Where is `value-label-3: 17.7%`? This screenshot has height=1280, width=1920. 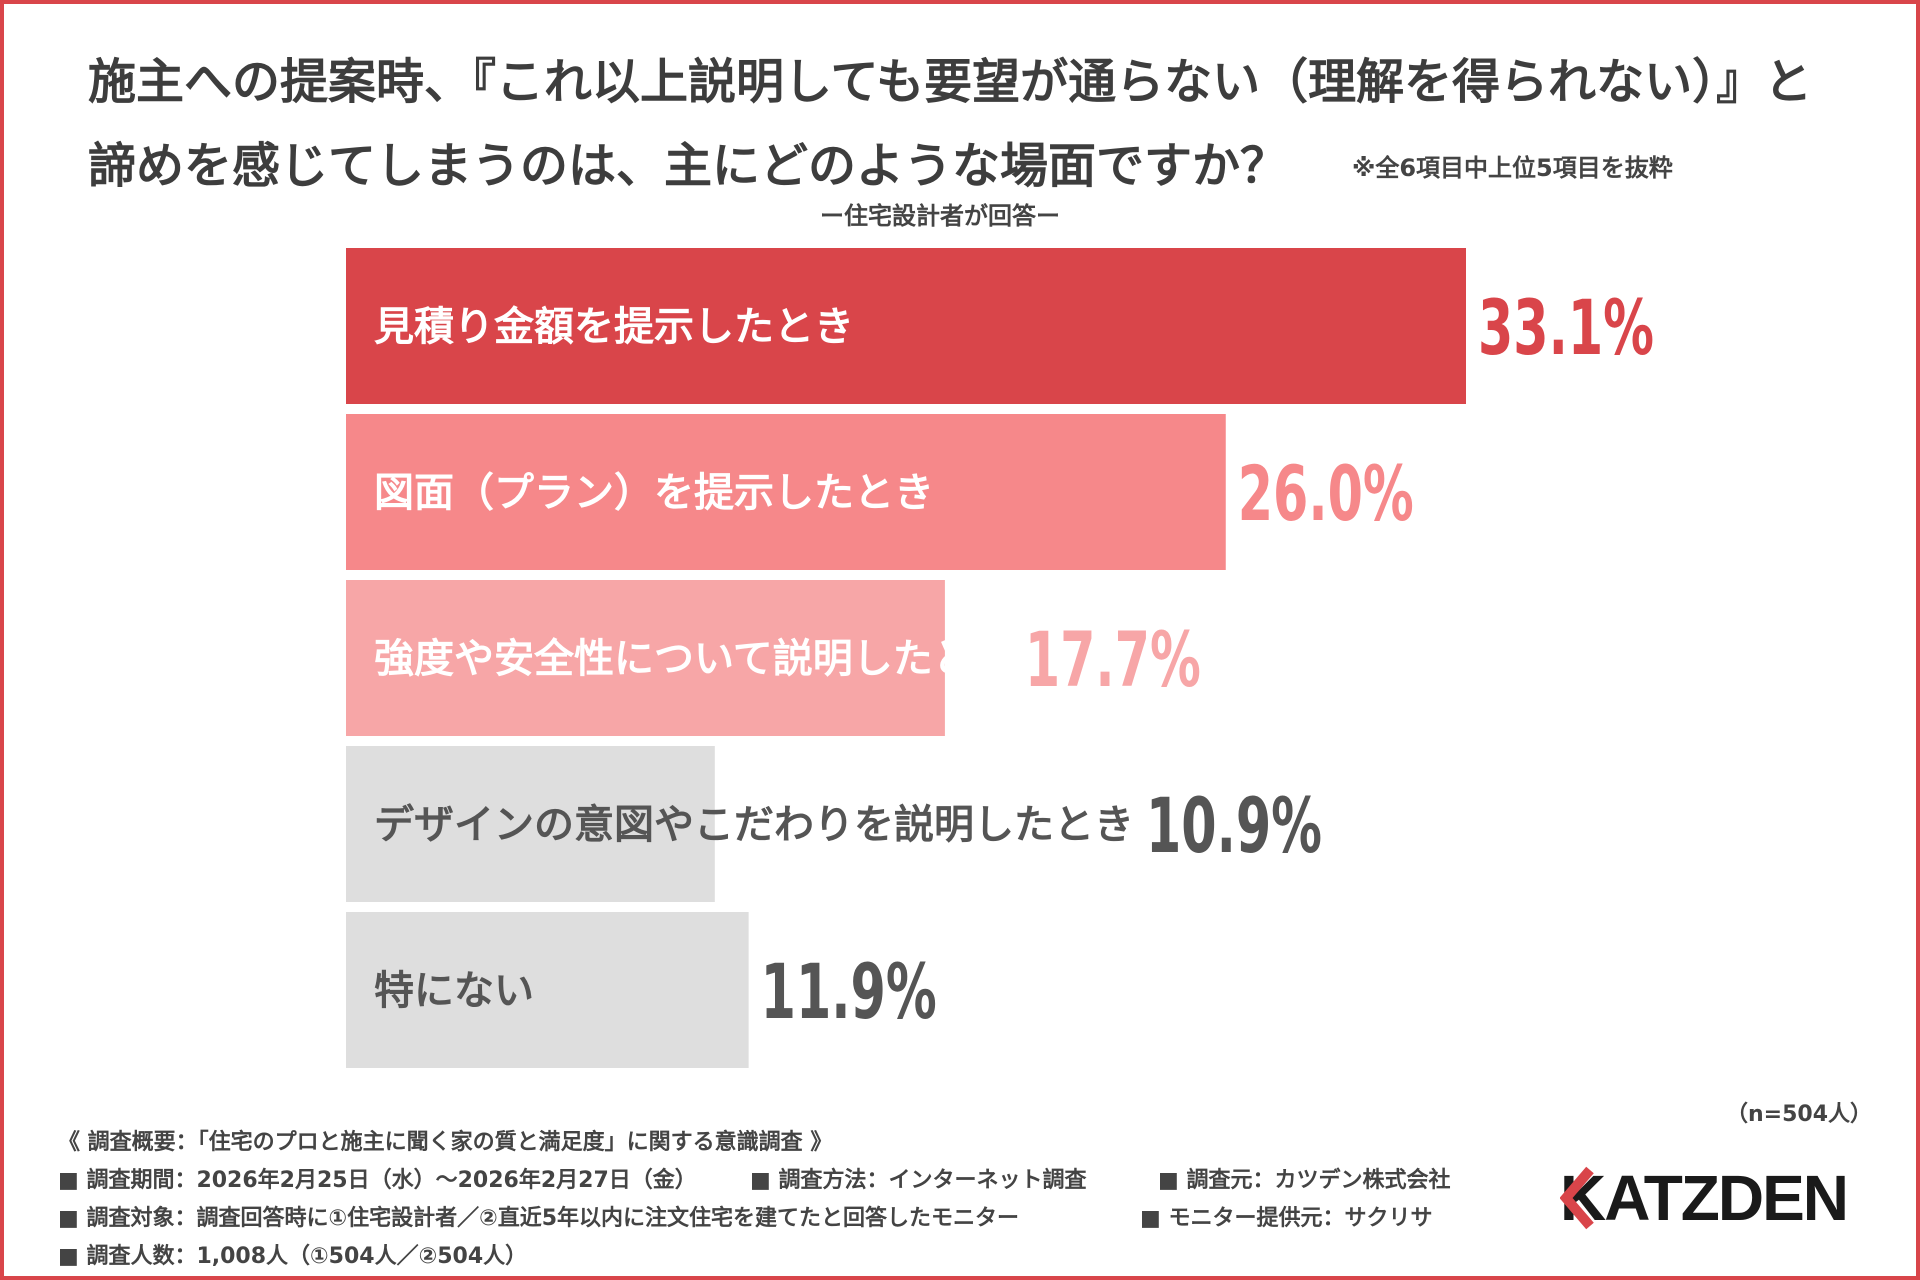
value-label-3: 17.7% is located at coordinates (1113, 659).